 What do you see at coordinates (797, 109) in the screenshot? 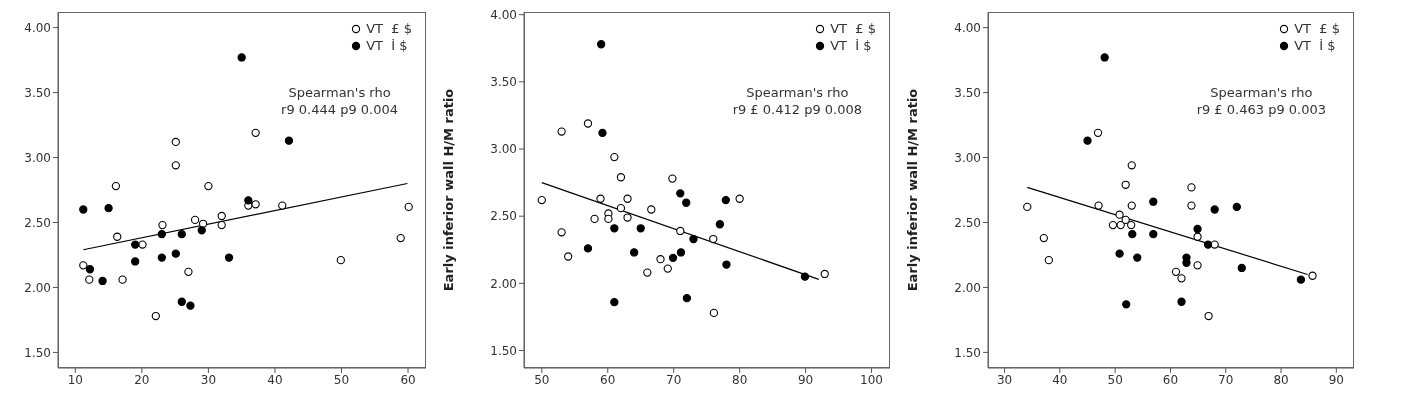
I see `annotation: r9 £ 0.412 p9 0.008` at bounding box center [797, 109].